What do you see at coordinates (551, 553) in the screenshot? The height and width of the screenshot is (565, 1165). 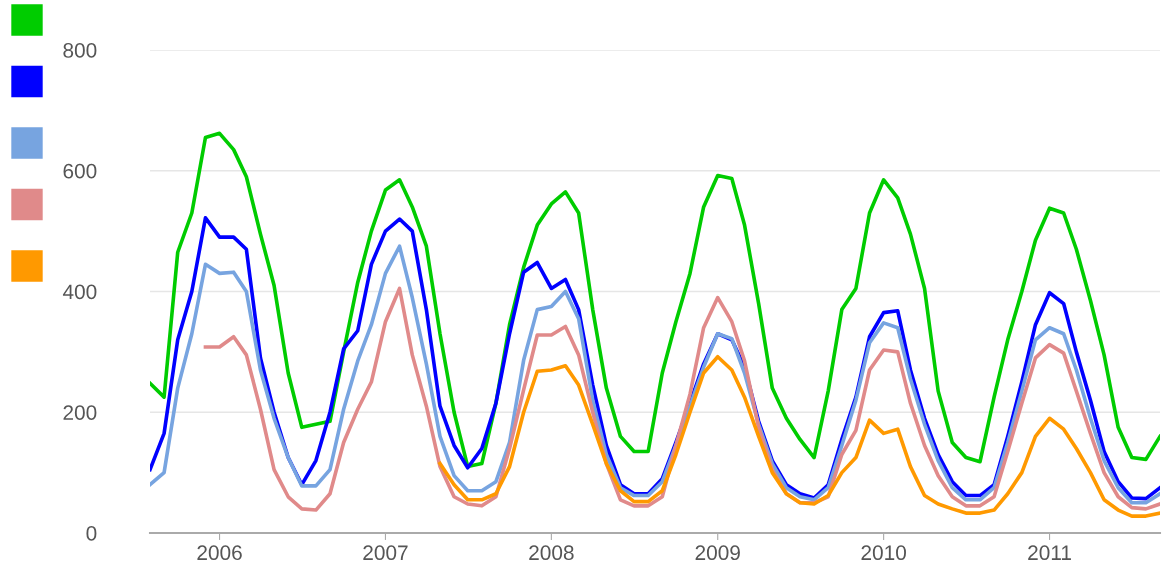 I see `x-tick-label: 2008` at bounding box center [551, 553].